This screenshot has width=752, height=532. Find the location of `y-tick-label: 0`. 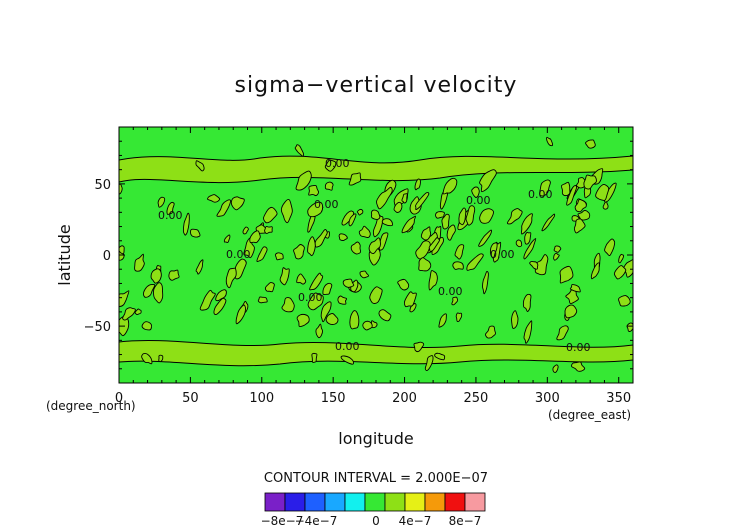

y-tick-label: 0 is located at coordinates (107, 256).